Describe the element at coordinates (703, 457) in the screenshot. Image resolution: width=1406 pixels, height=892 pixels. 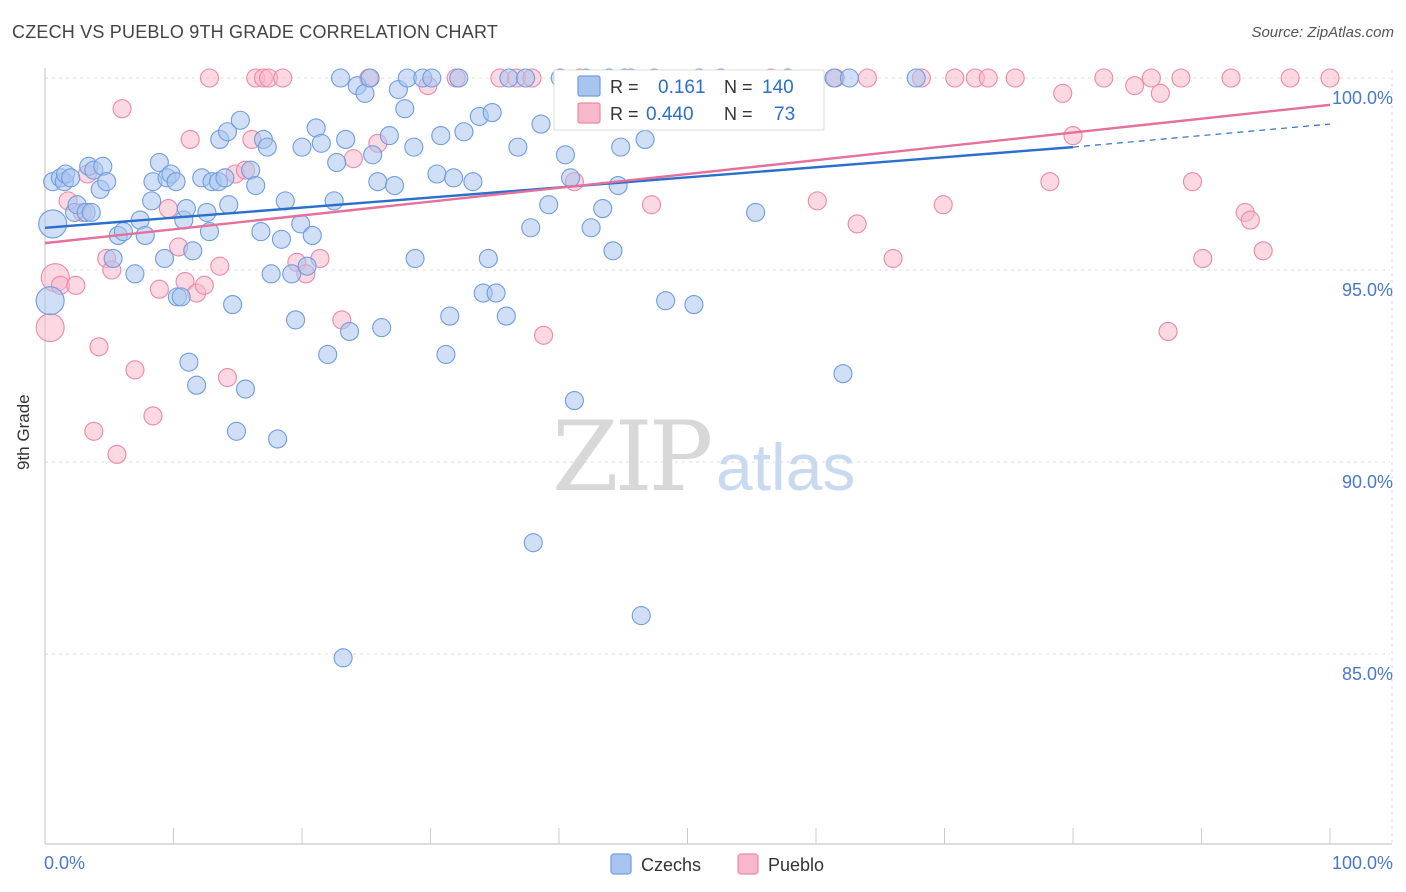
I see `watermark: ZIP atlas` at that location.